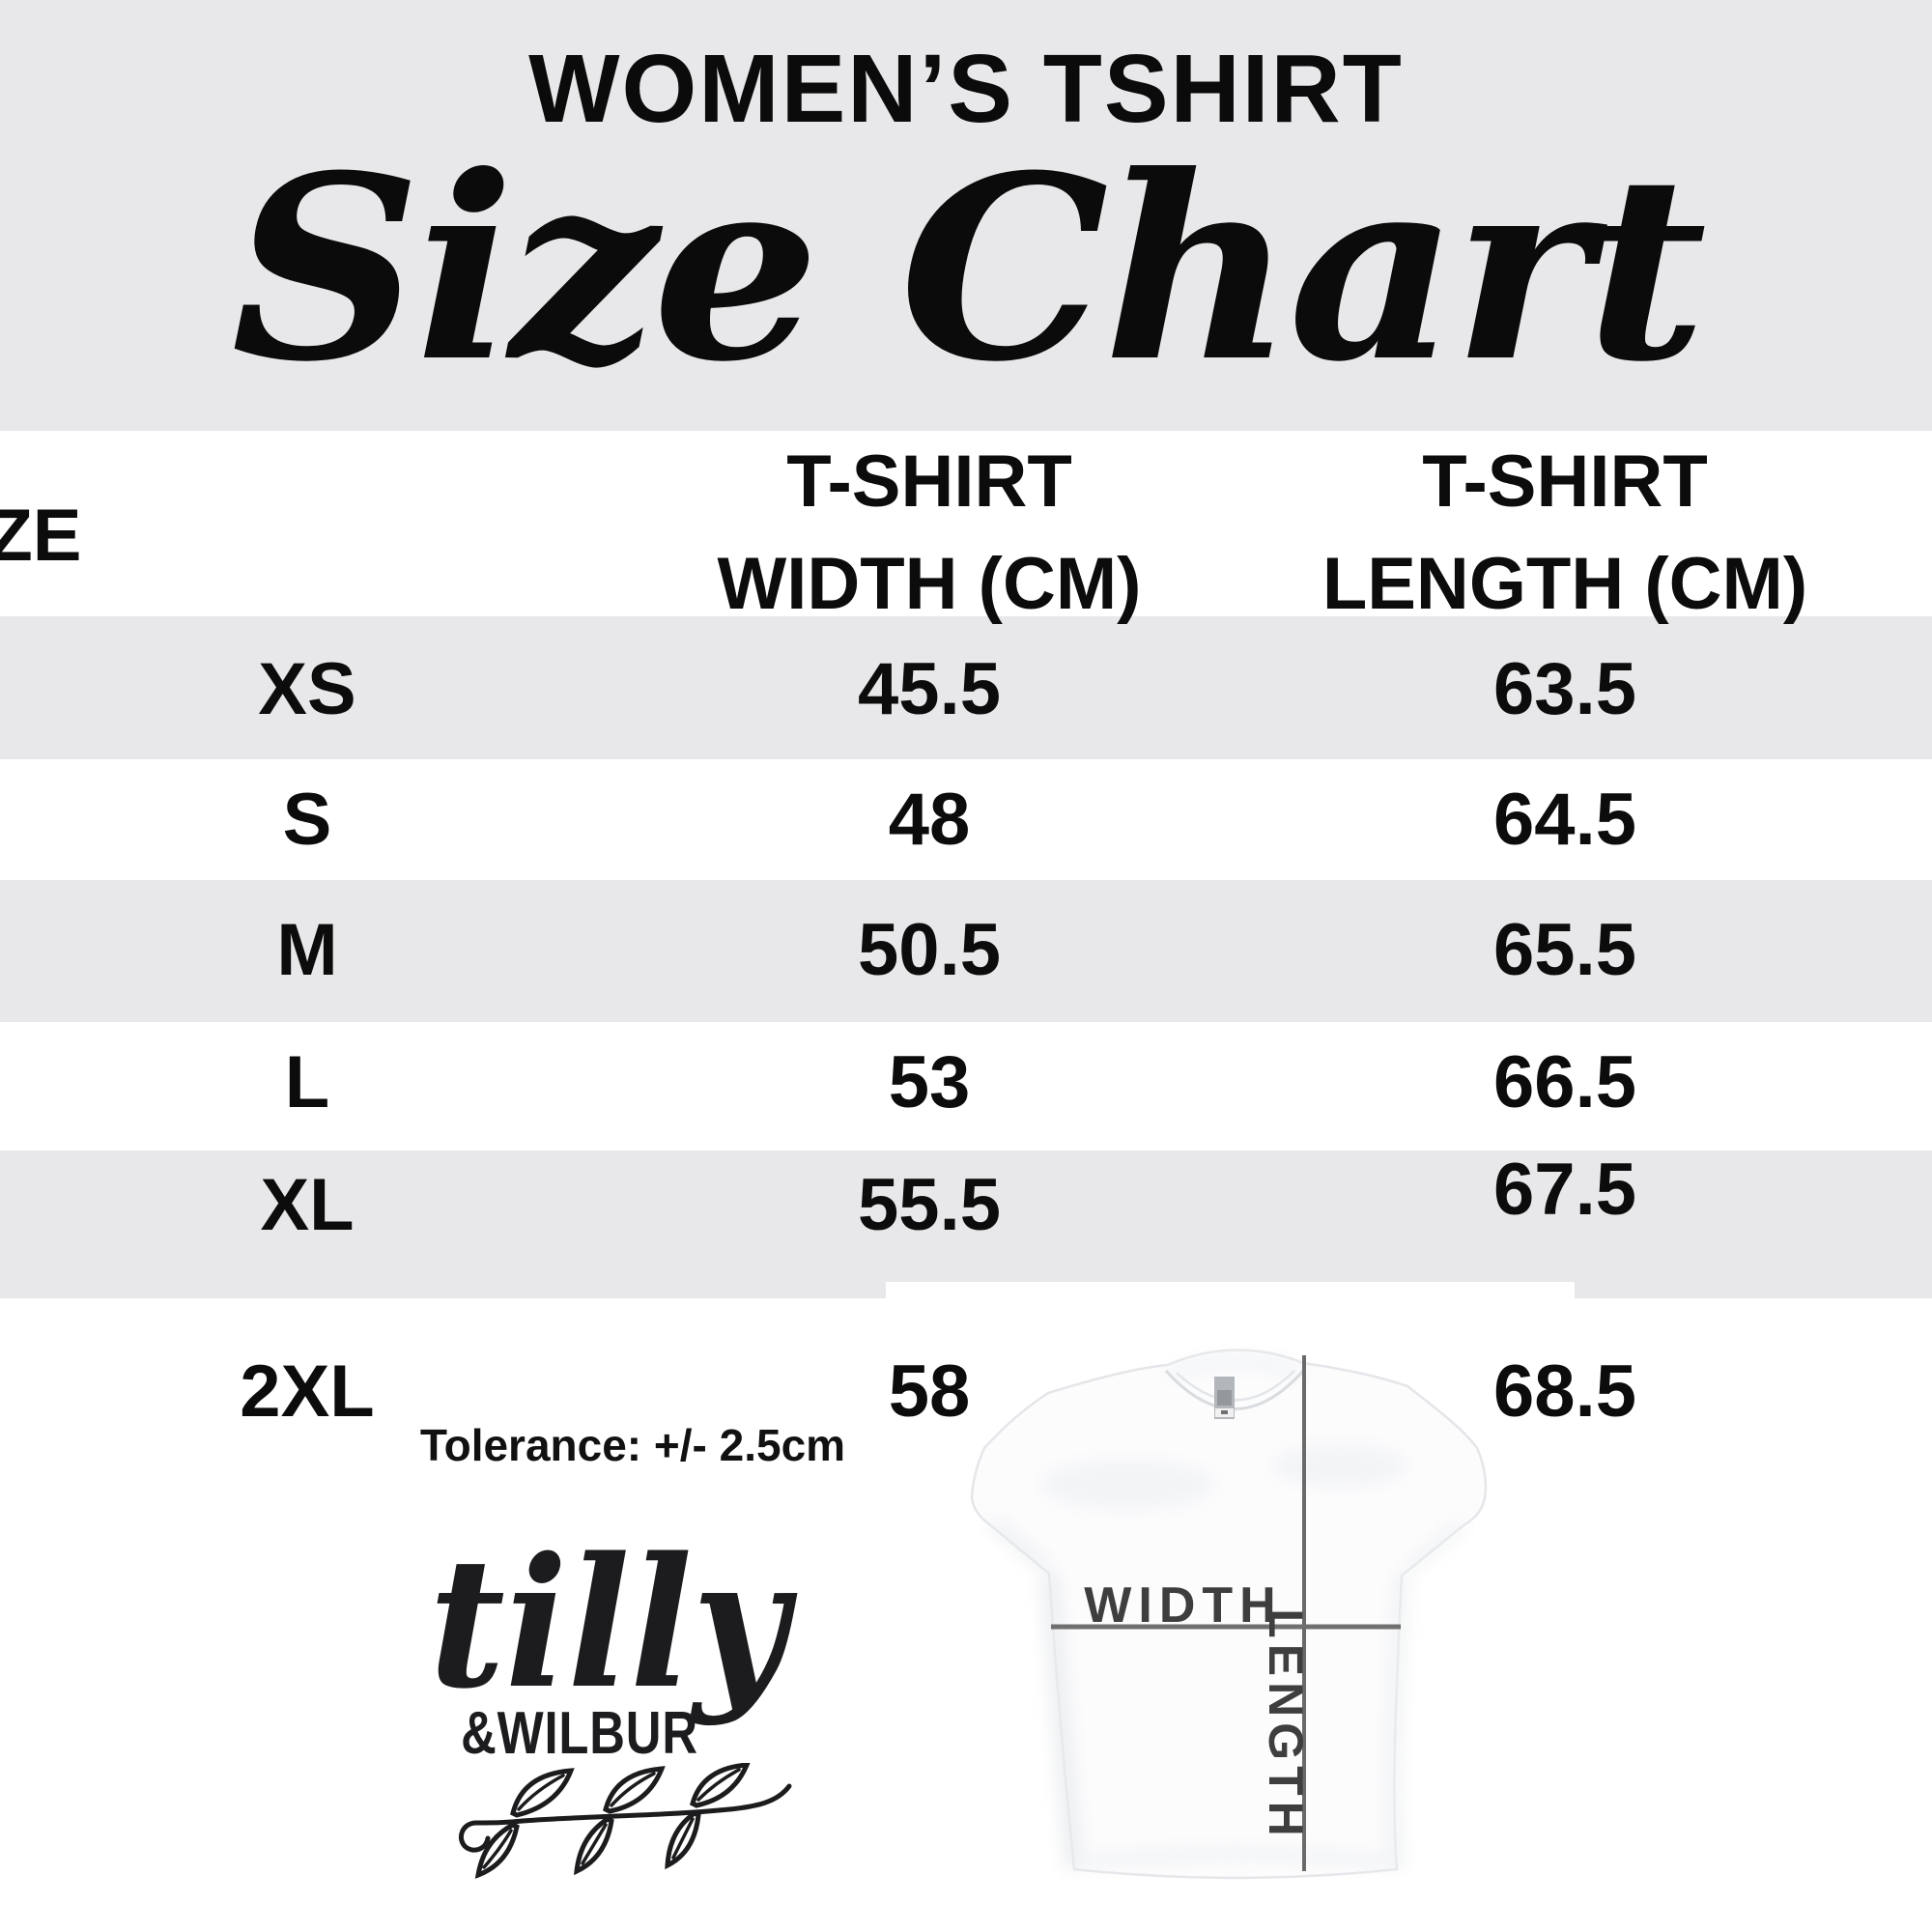 This screenshot has width=1932, height=1932. I want to click on logo-leaf-branch-icon, so click(625, 1821).